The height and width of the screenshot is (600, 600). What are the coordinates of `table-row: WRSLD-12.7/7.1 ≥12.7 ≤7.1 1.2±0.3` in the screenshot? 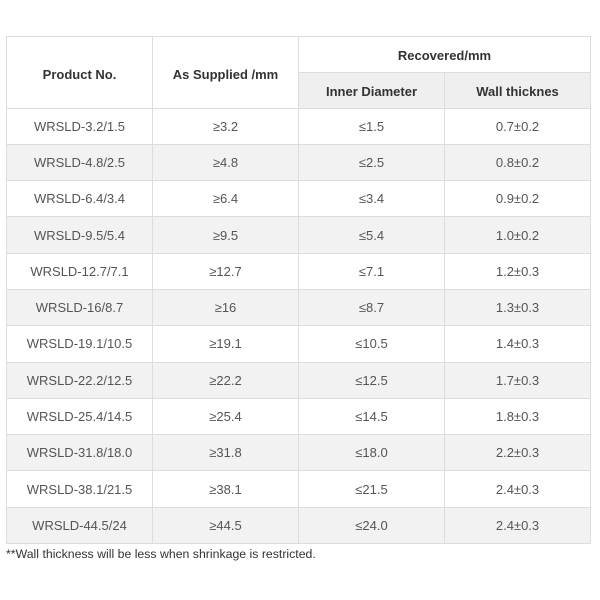 It's located at (298, 271).